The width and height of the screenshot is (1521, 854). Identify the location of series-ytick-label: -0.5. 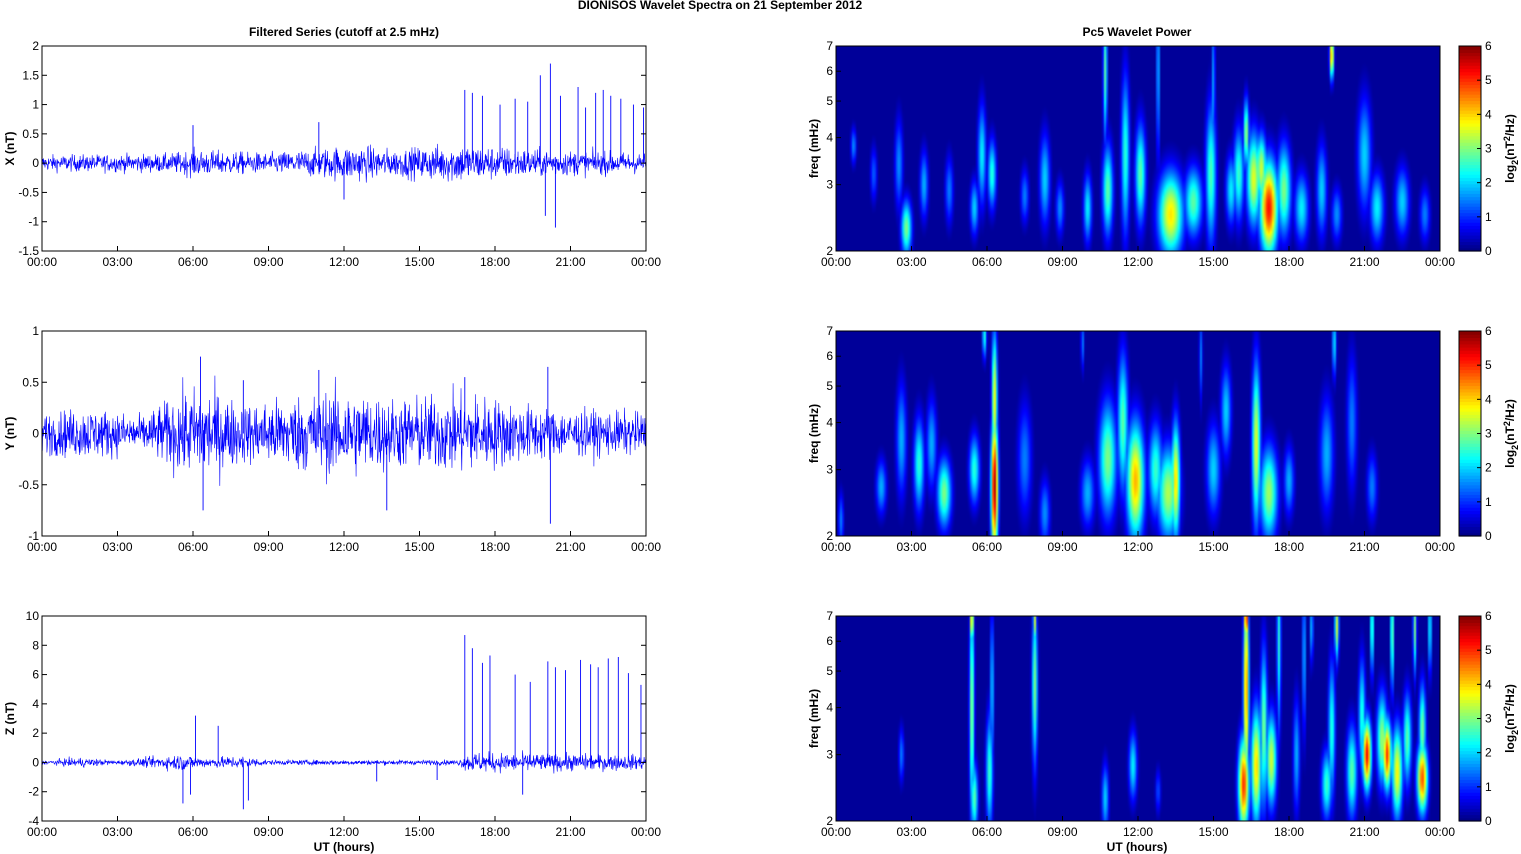
(28, 485).